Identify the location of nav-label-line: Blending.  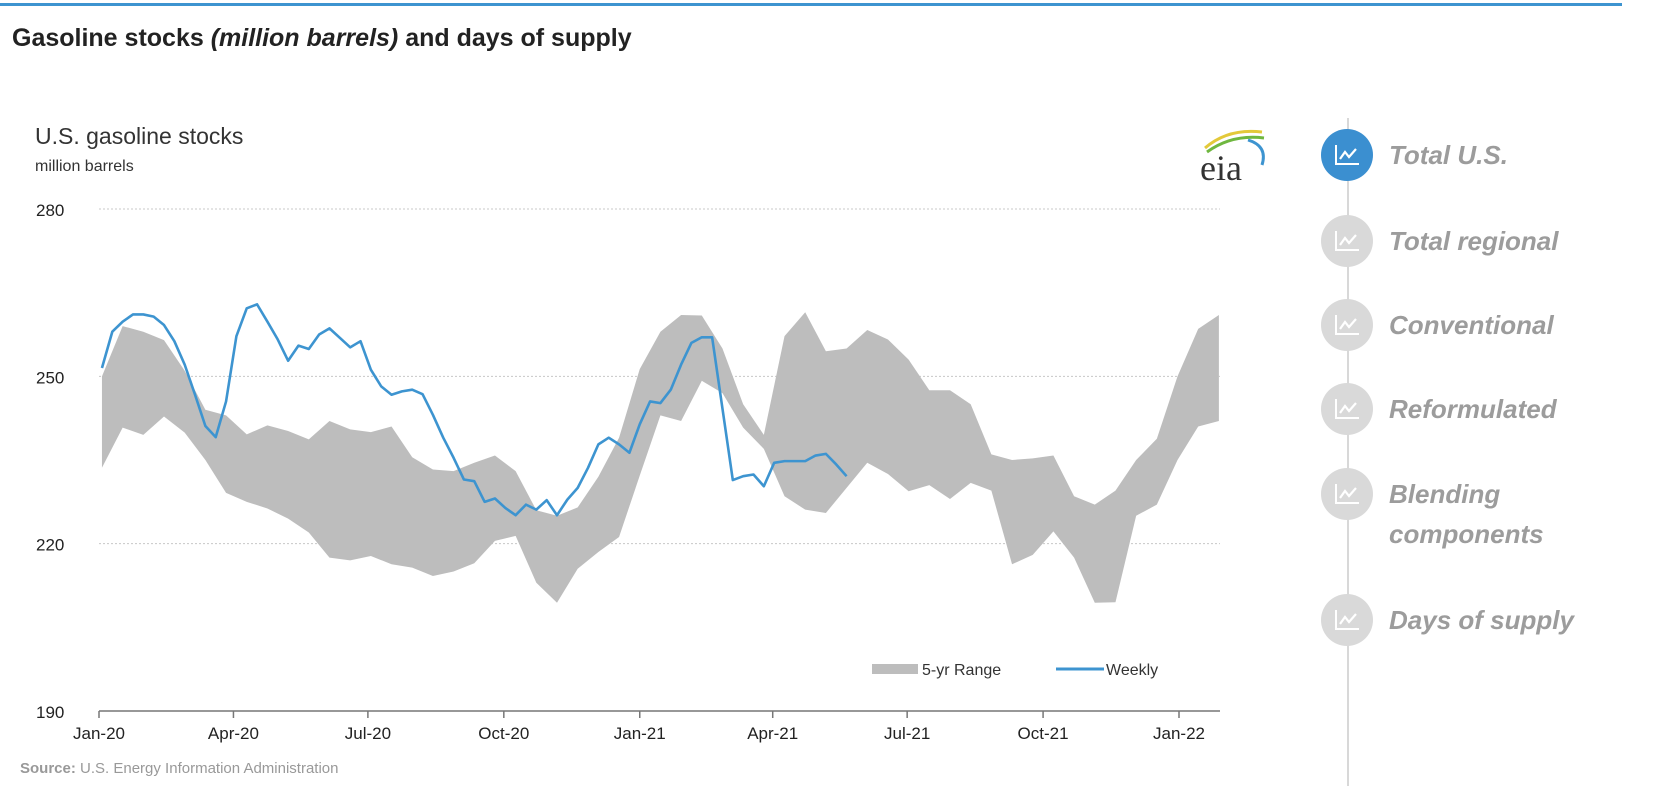
(1445, 494).